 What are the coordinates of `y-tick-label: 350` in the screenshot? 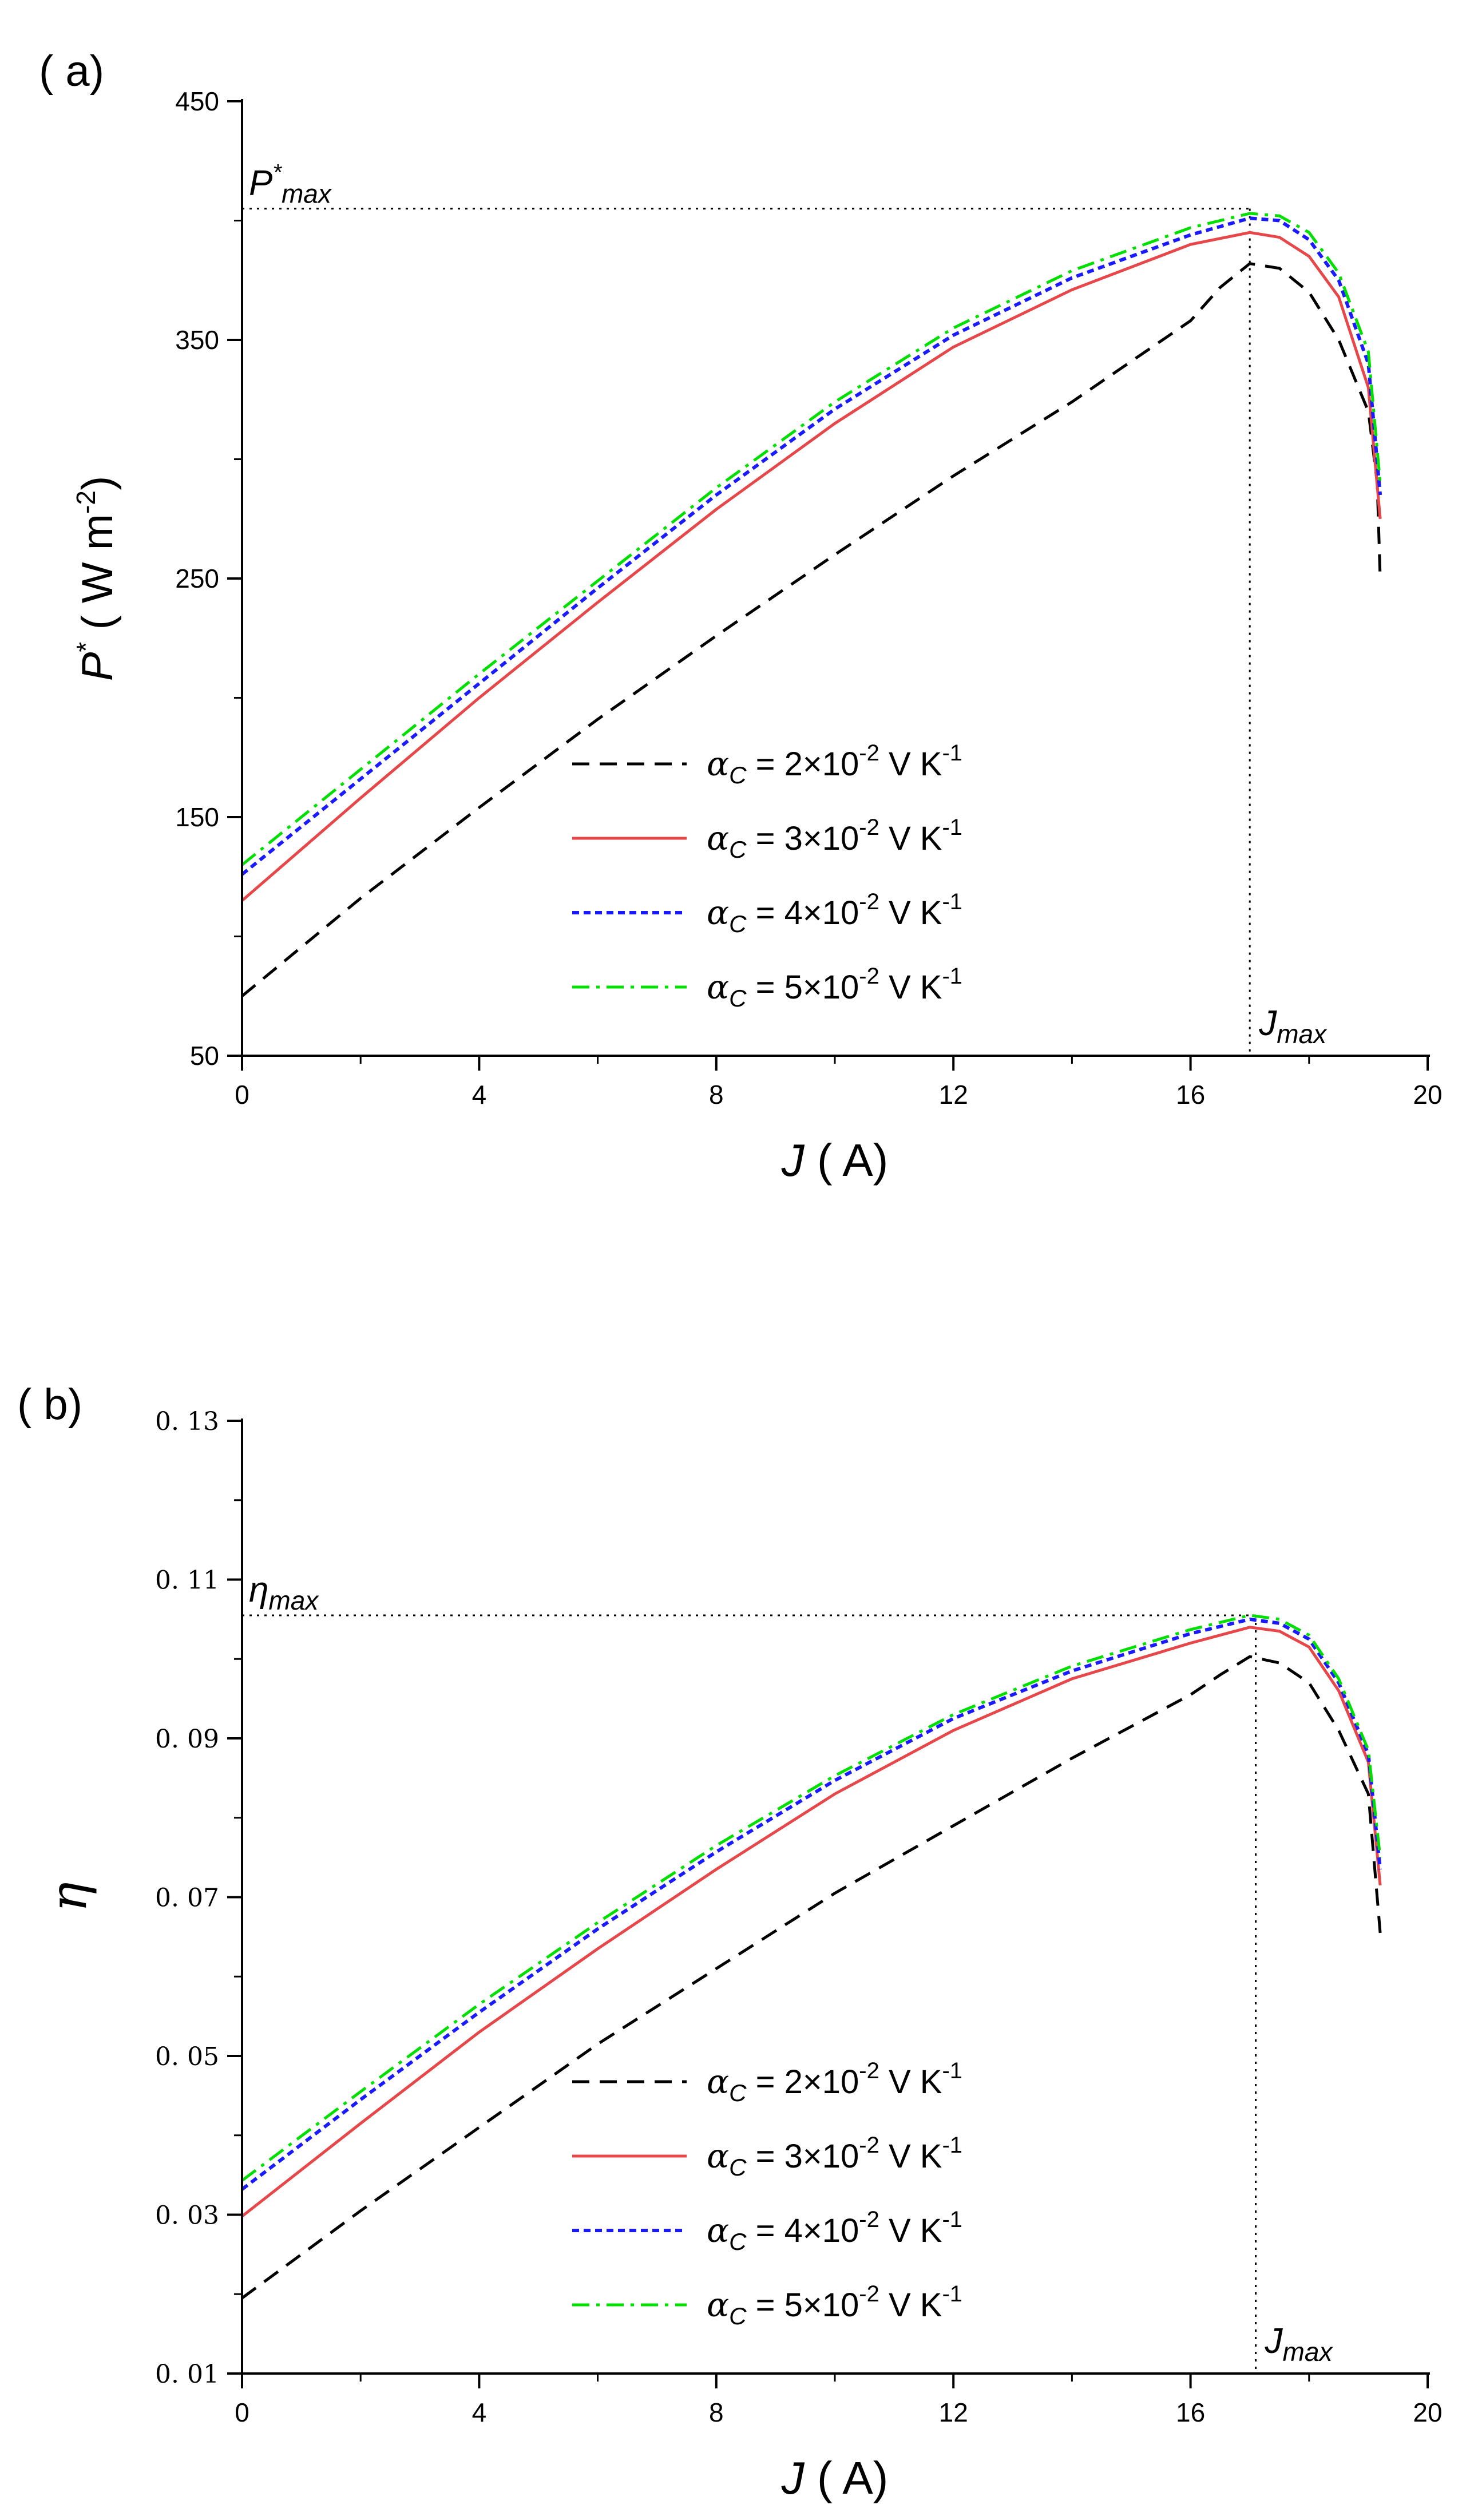 It's located at (197, 340).